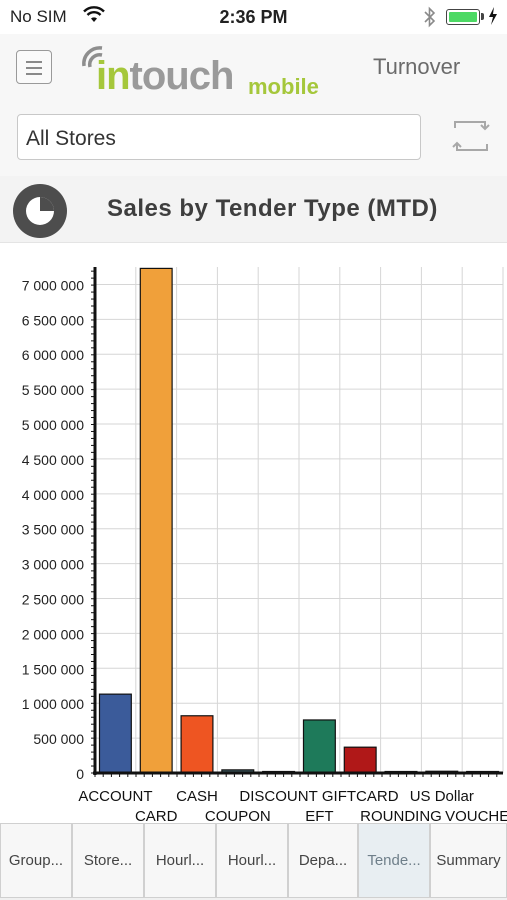 The height and width of the screenshot is (900, 507). Describe the element at coordinates (53, 425) in the screenshot. I see `y-tick-label: 5 000 000` at that location.